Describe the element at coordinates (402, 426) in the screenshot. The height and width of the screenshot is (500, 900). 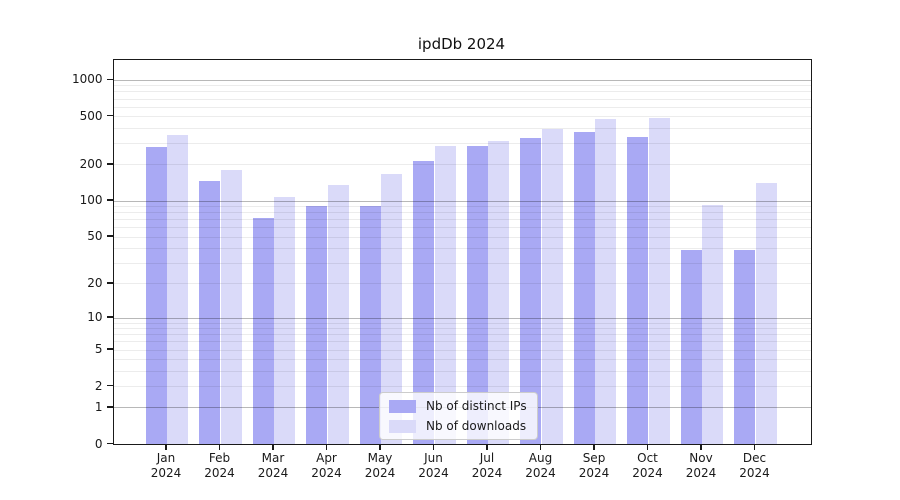
I see `legend-swatch-downloads` at that location.